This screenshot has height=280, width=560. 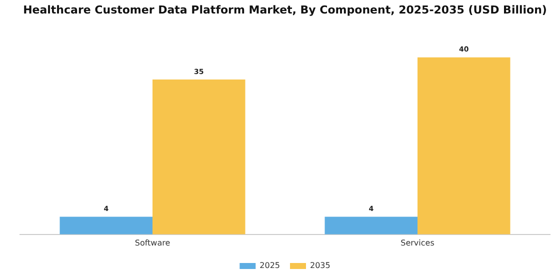 What do you see at coordinates (270, 265) in the screenshot?
I see `legend-label: 2025` at bounding box center [270, 265].